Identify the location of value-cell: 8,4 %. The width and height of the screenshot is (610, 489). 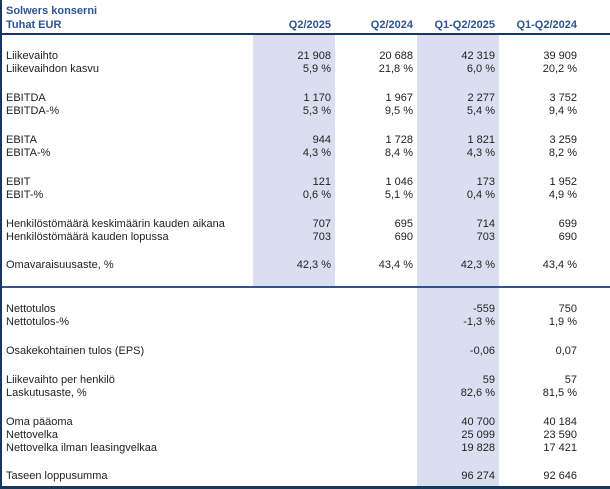
(398, 153).